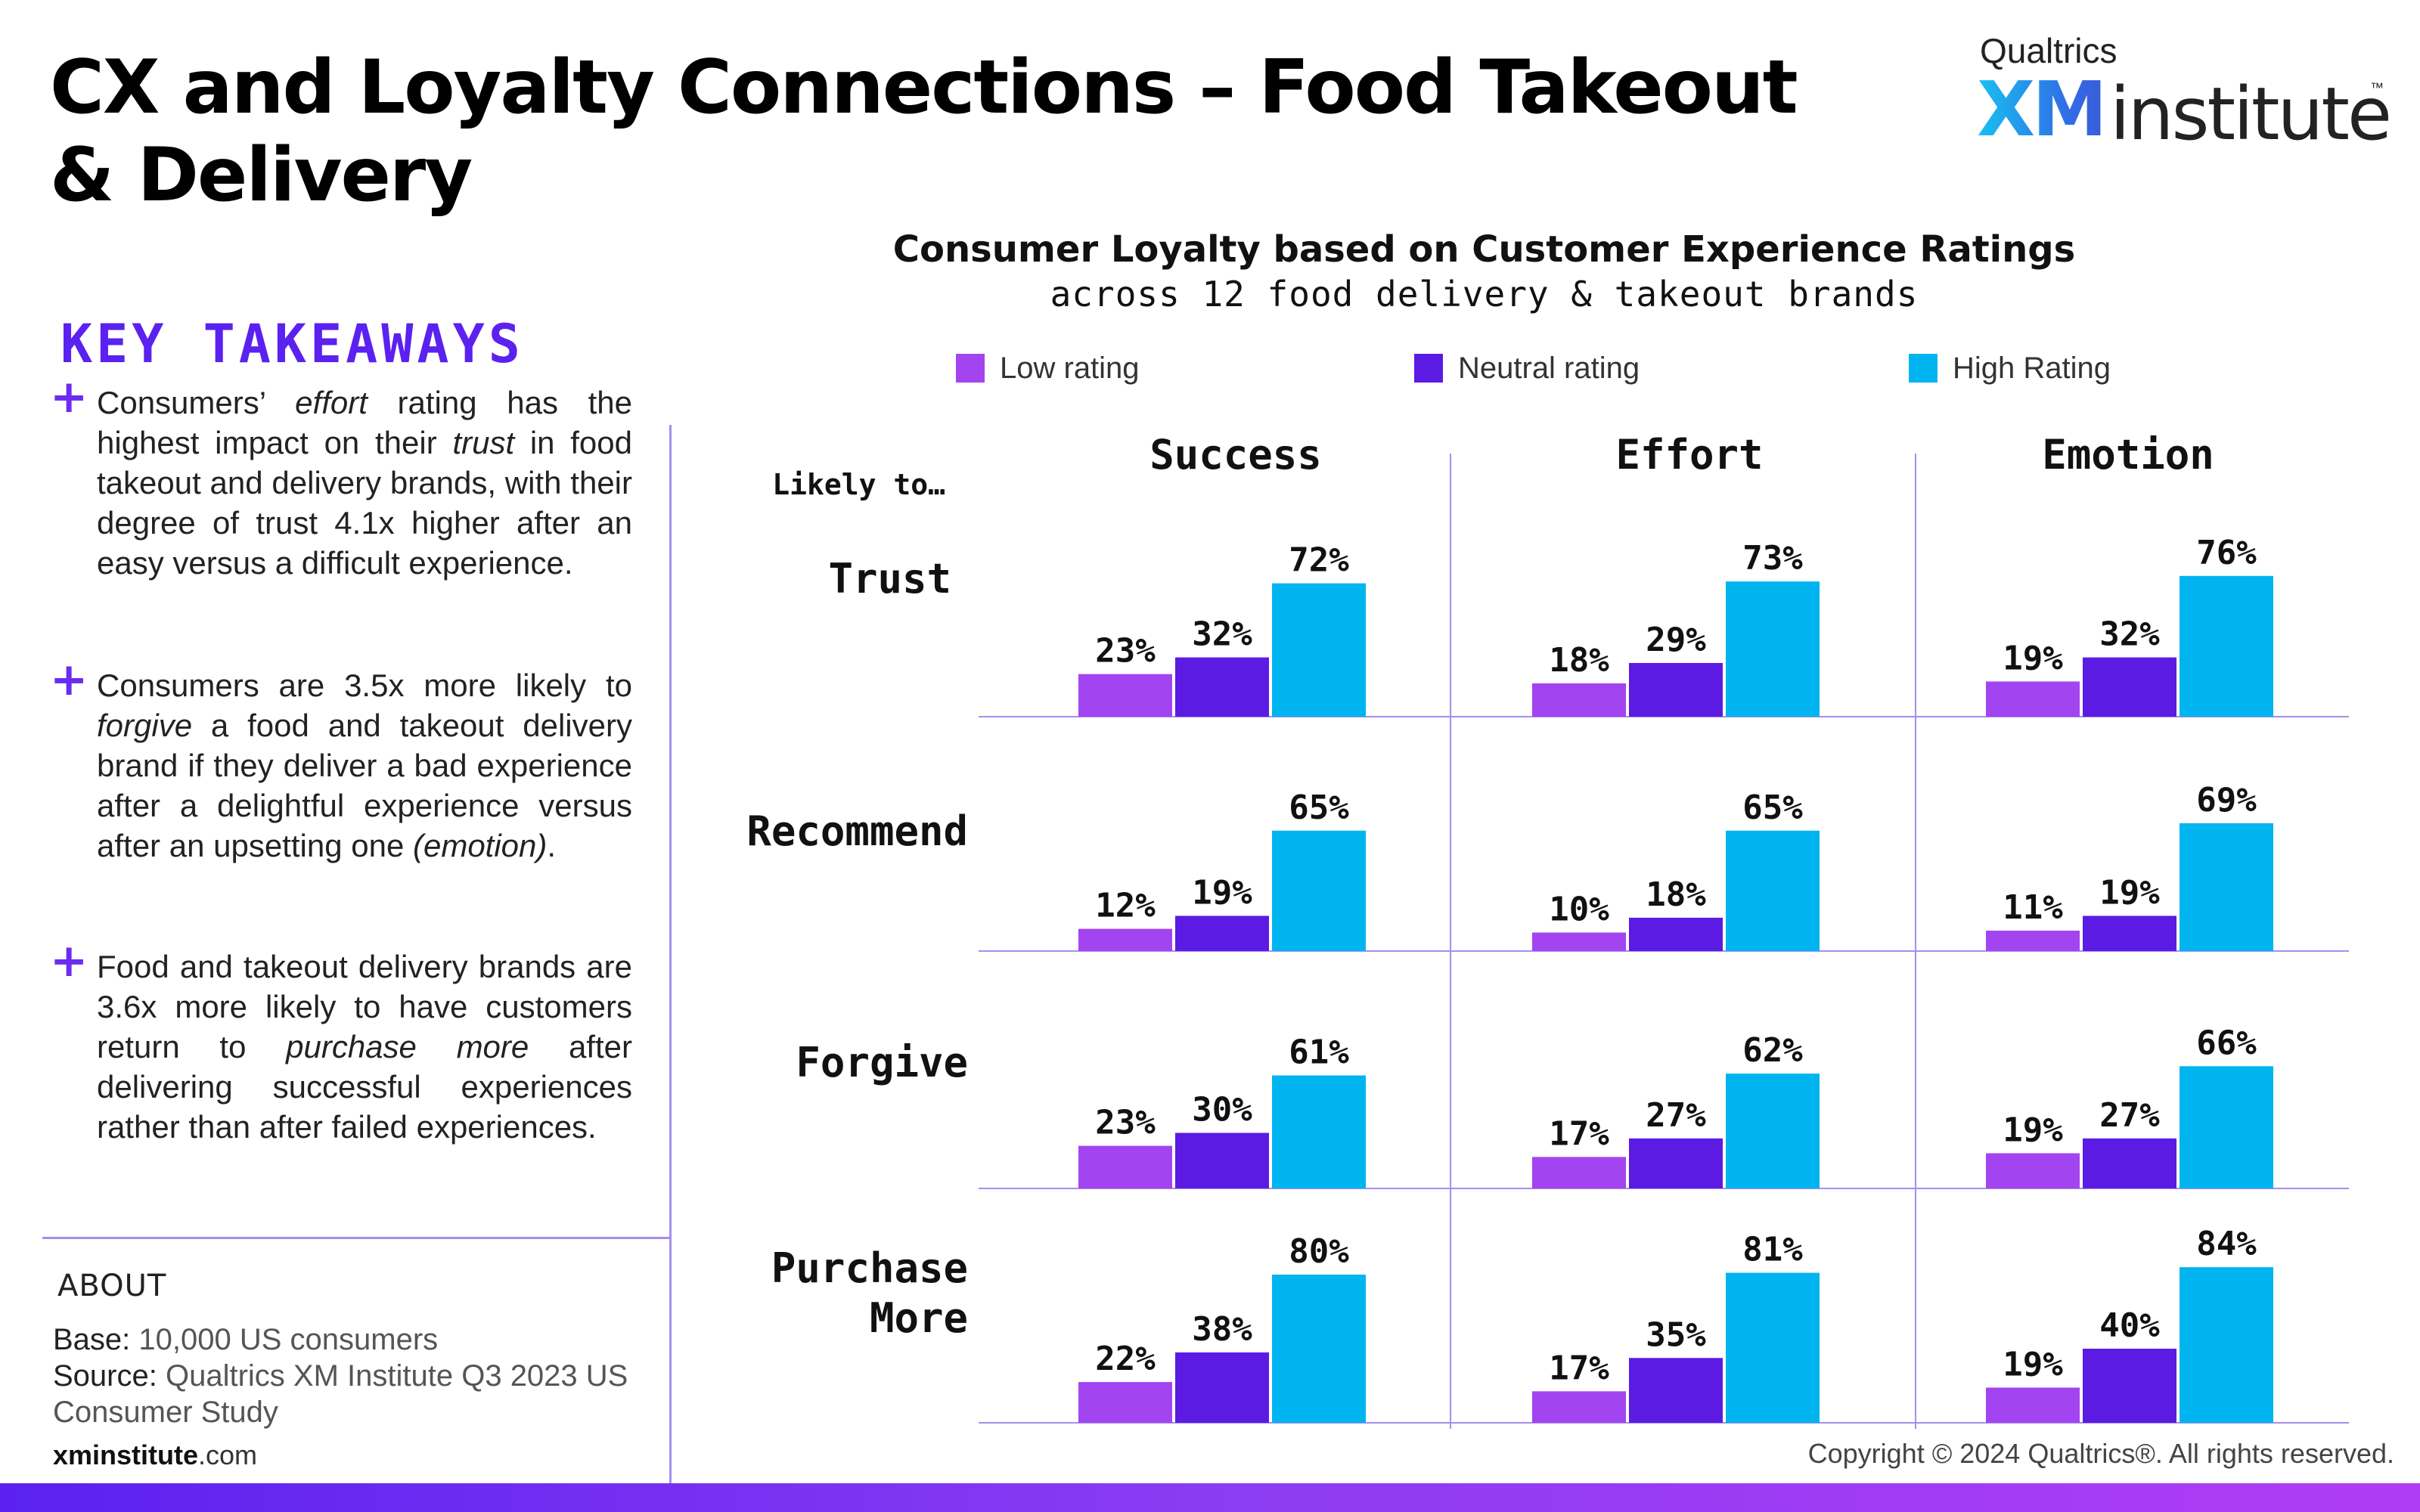 The height and width of the screenshot is (1512, 2420). Describe the element at coordinates (1222, 1110) in the screenshot. I see `data-label-forgive-success-neutral: 30%` at that location.